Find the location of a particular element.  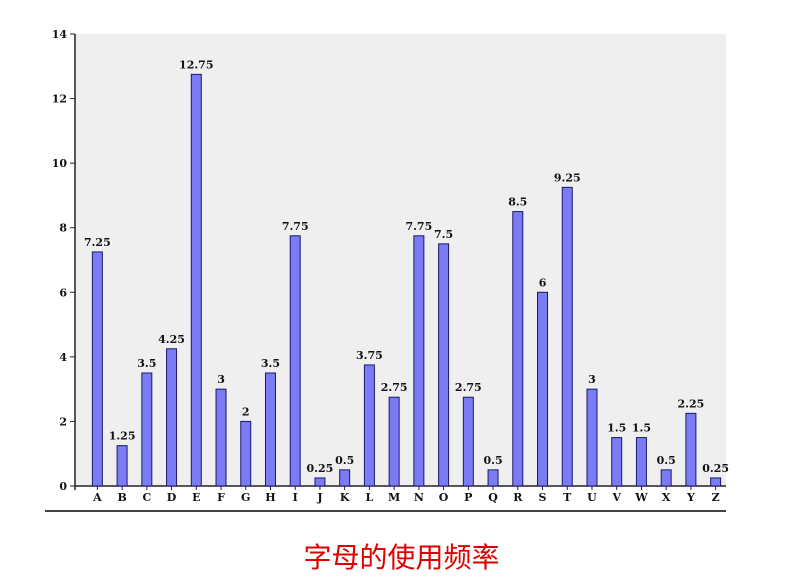

bar-X is located at coordinates (666, 478).